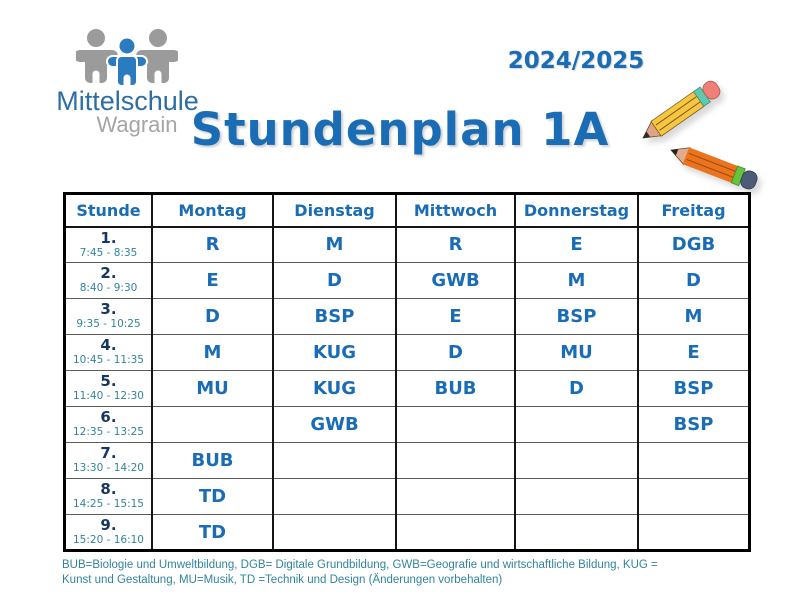 This screenshot has width=800, height=600. Describe the element at coordinates (108, 210) in the screenshot. I see `column-header-stunde: Stunde` at that location.